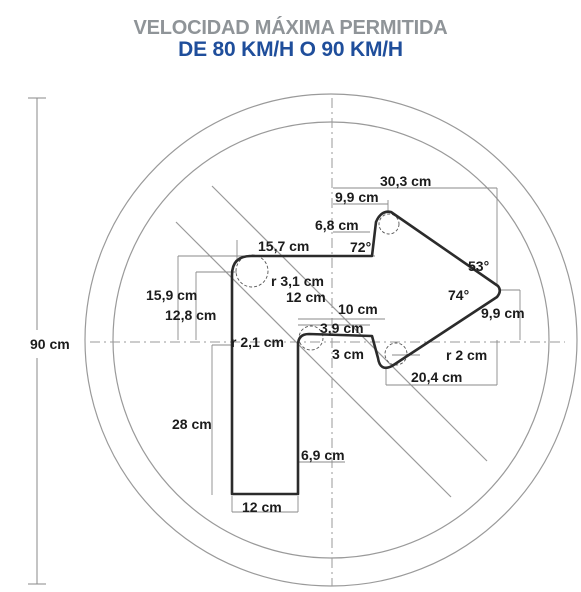 The image size is (581, 592). Describe the element at coordinates (337, 225) in the screenshot. I see `dim-head-inner: 6,8 cm` at that location.